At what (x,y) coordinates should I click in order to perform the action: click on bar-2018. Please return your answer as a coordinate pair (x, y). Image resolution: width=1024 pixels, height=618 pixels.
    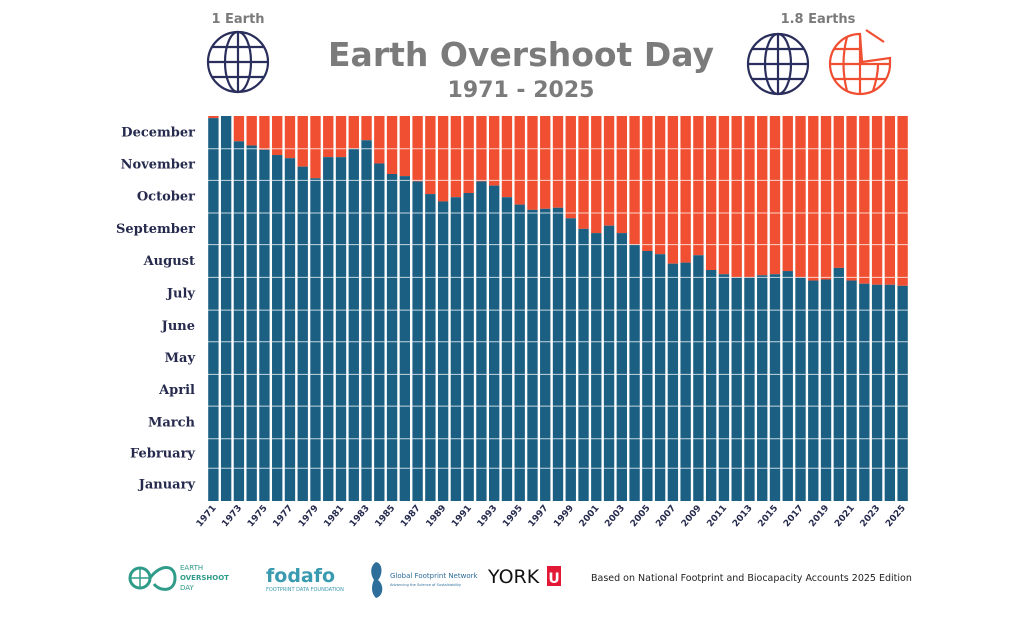
    Looking at the image, I should click on (813, 390).